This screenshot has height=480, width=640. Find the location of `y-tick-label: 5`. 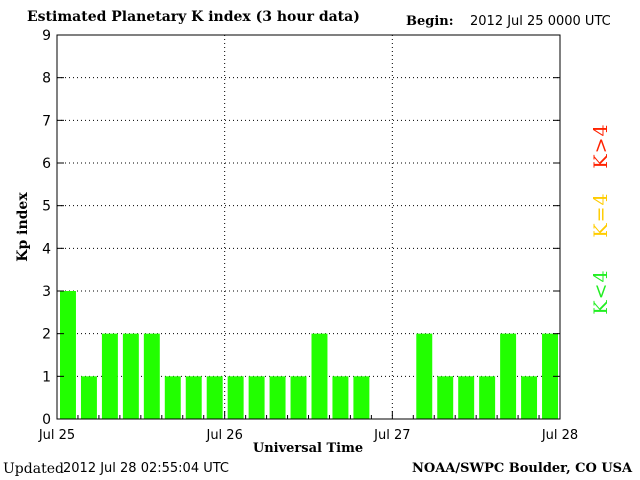

y-tick-label: 5 is located at coordinates (46, 207).